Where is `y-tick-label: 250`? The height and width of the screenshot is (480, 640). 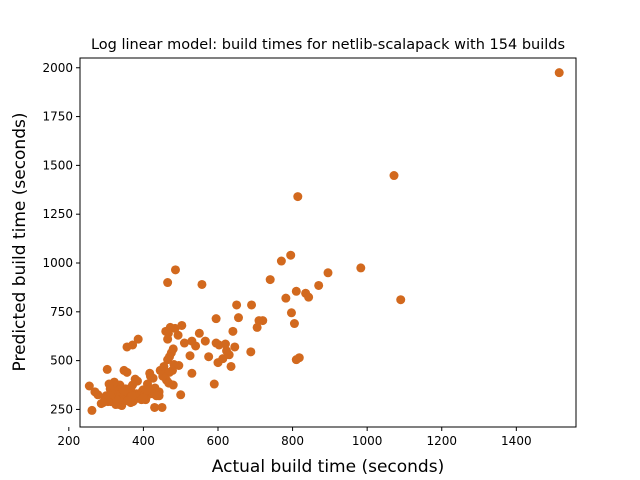 y-tick-label: 250 is located at coordinates (61, 409).